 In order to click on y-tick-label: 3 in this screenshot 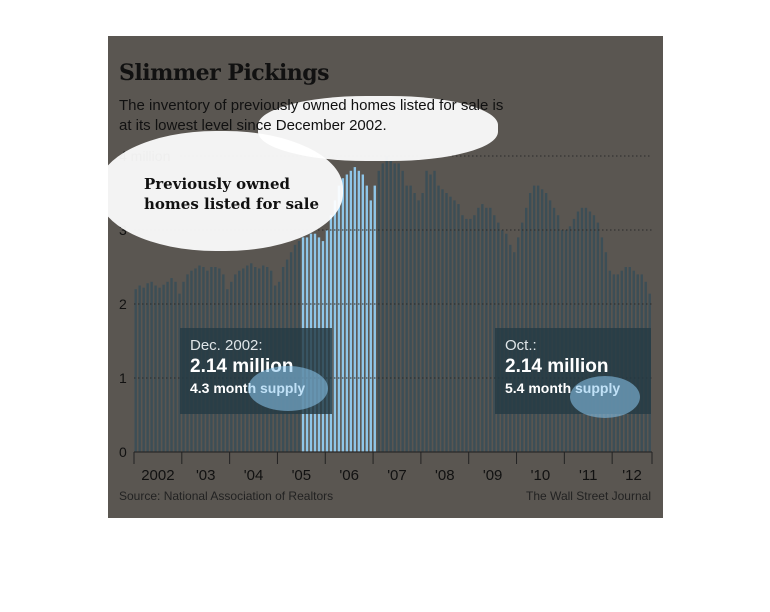, I will do `click(123, 230)`.